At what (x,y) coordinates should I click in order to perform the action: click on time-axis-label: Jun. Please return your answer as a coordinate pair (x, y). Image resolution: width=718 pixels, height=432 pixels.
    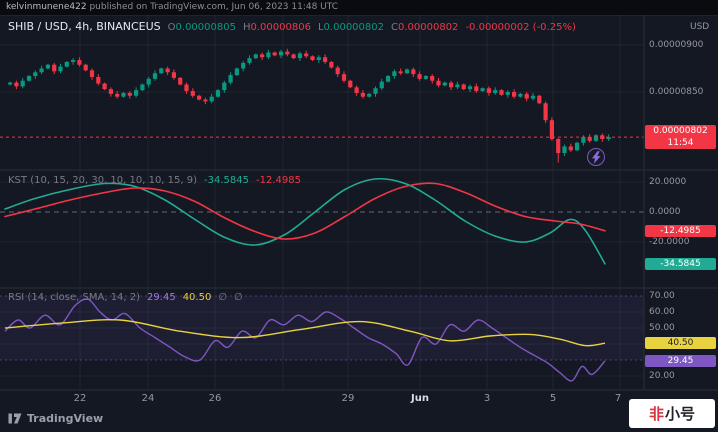
    Looking at the image, I should click on (420, 398).